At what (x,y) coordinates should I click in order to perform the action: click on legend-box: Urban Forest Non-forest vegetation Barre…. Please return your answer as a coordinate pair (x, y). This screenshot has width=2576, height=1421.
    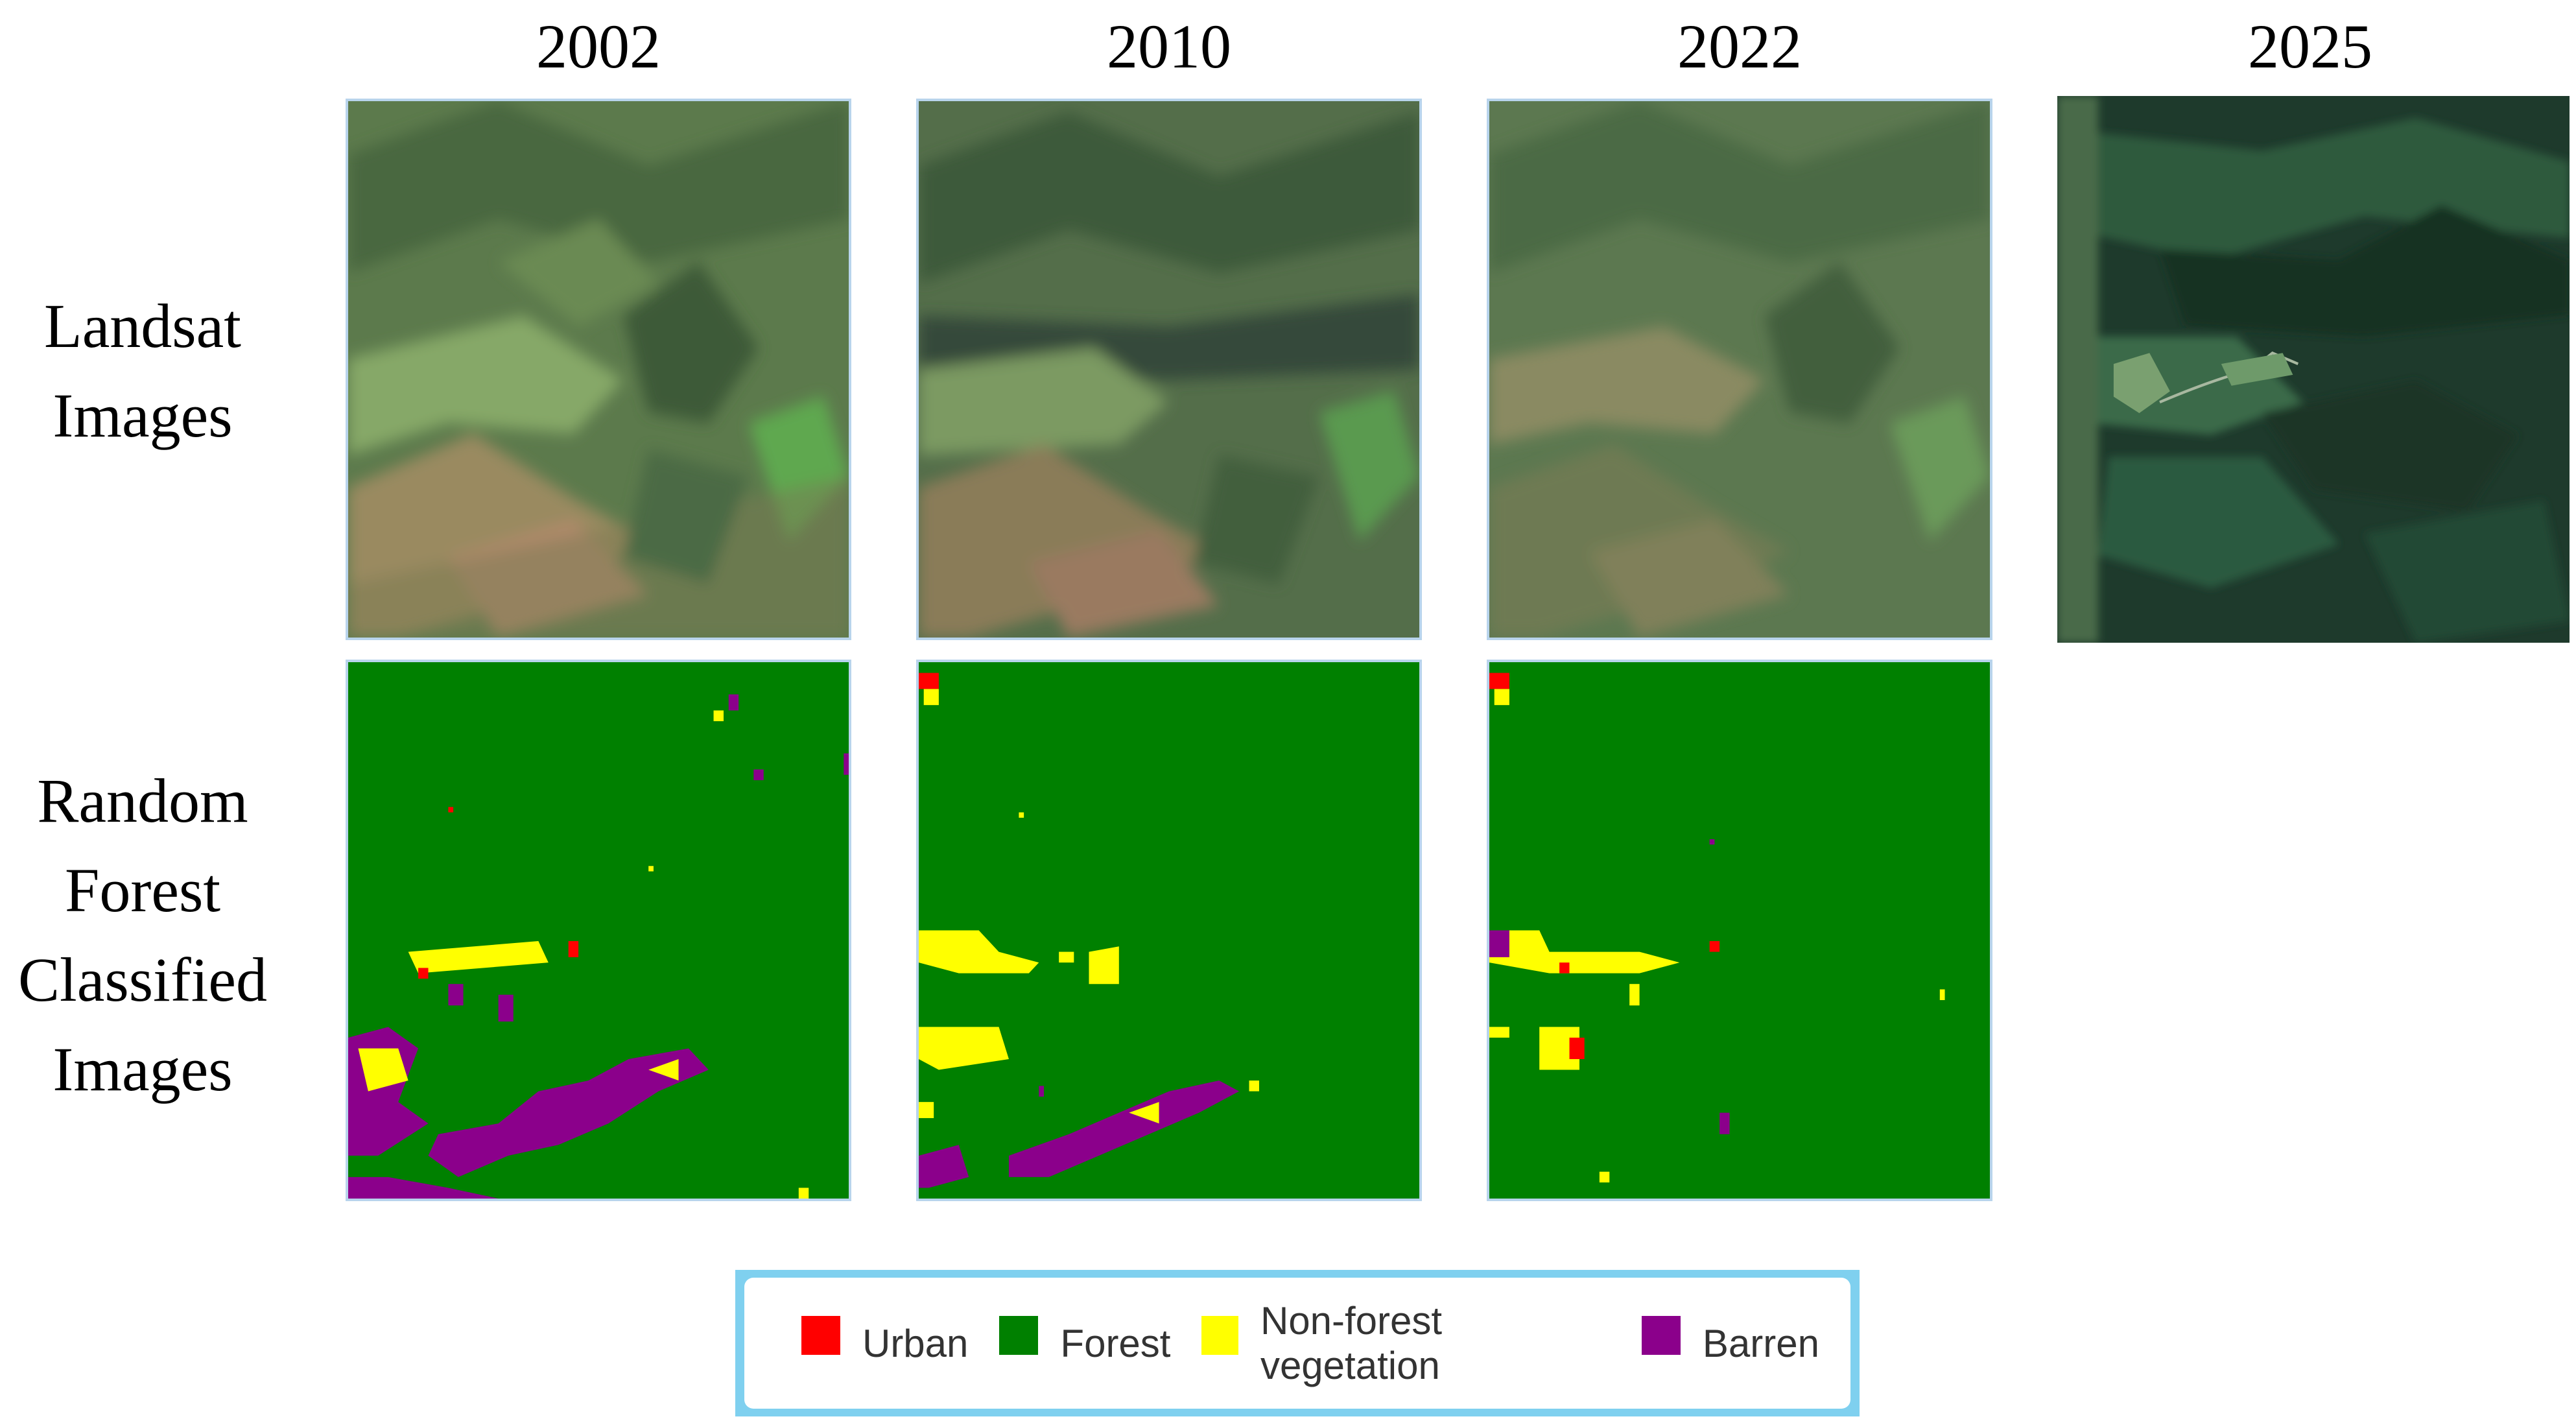
    Looking at the image, I should click on (1297, 1343).